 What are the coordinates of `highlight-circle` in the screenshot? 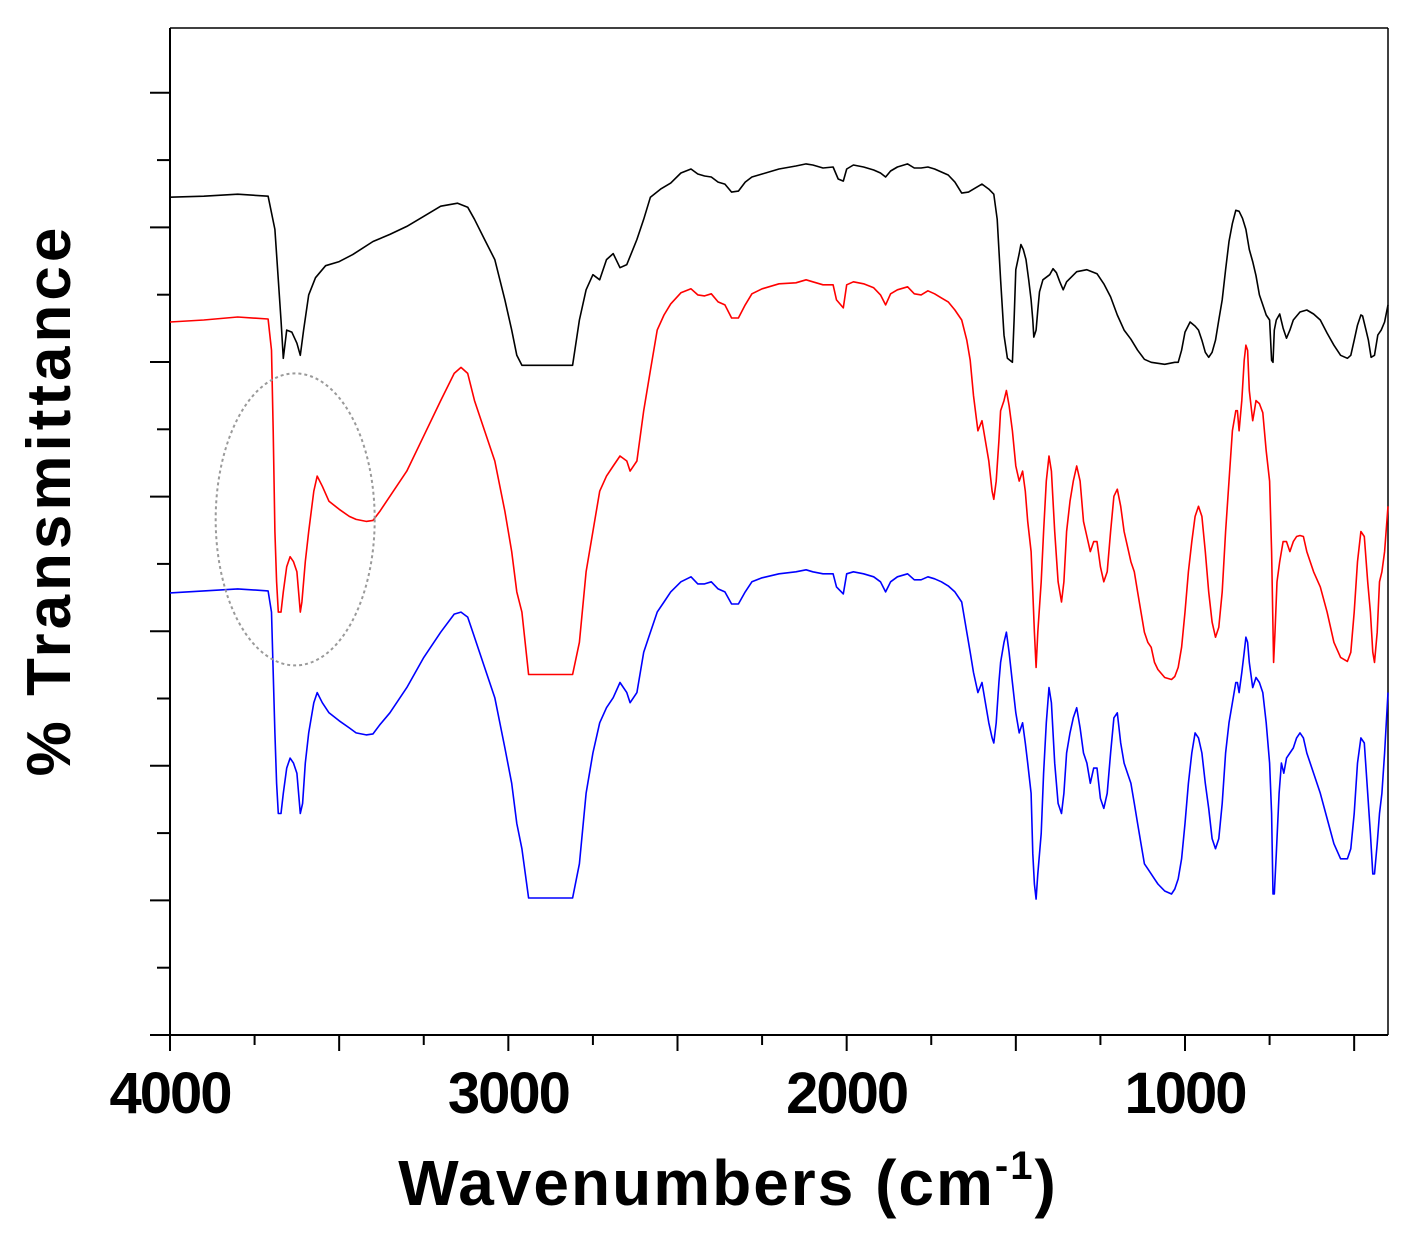 It's located at (295, 519).